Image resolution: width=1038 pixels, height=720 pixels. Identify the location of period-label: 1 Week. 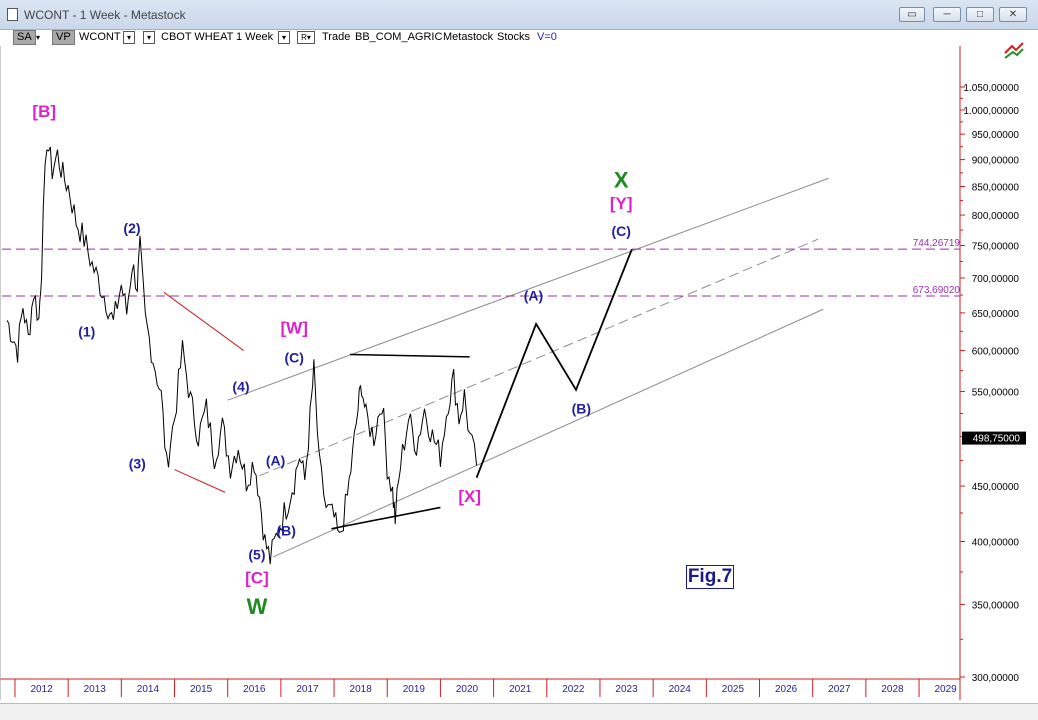
(255, 37).